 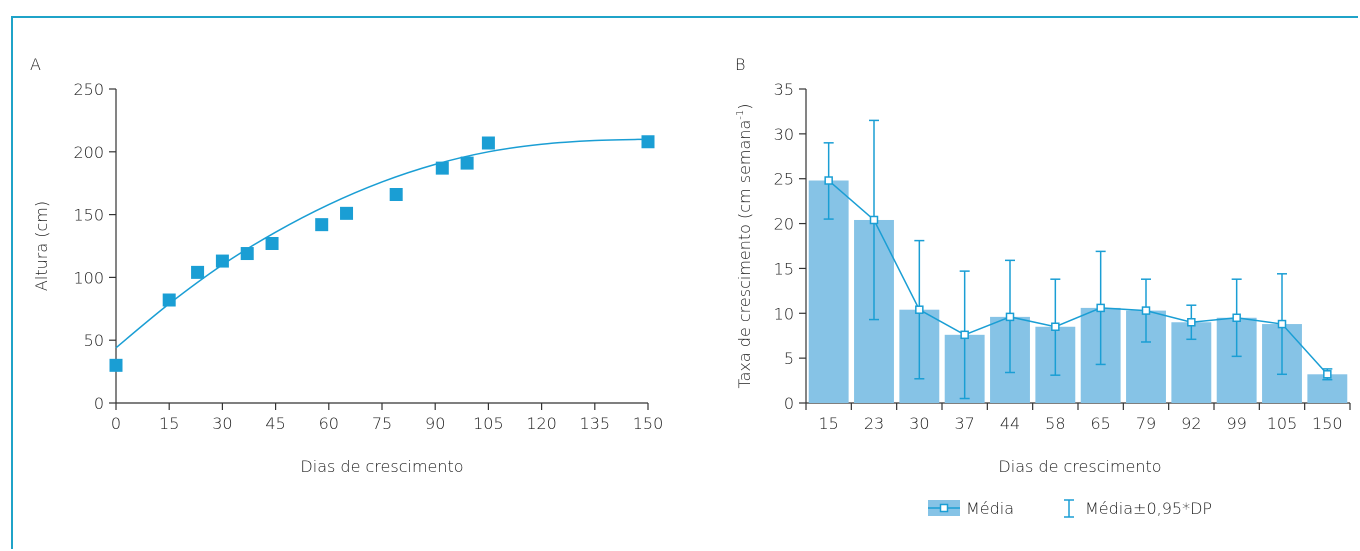 I want to click on panel-b-ytick-label: 15, so click(x=784, y=268).